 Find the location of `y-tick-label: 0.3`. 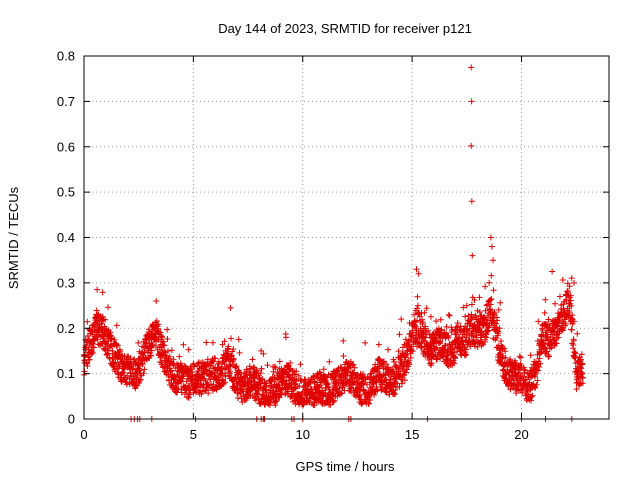

y-tick-label: 0.3 is located at coordinates (66, 282).